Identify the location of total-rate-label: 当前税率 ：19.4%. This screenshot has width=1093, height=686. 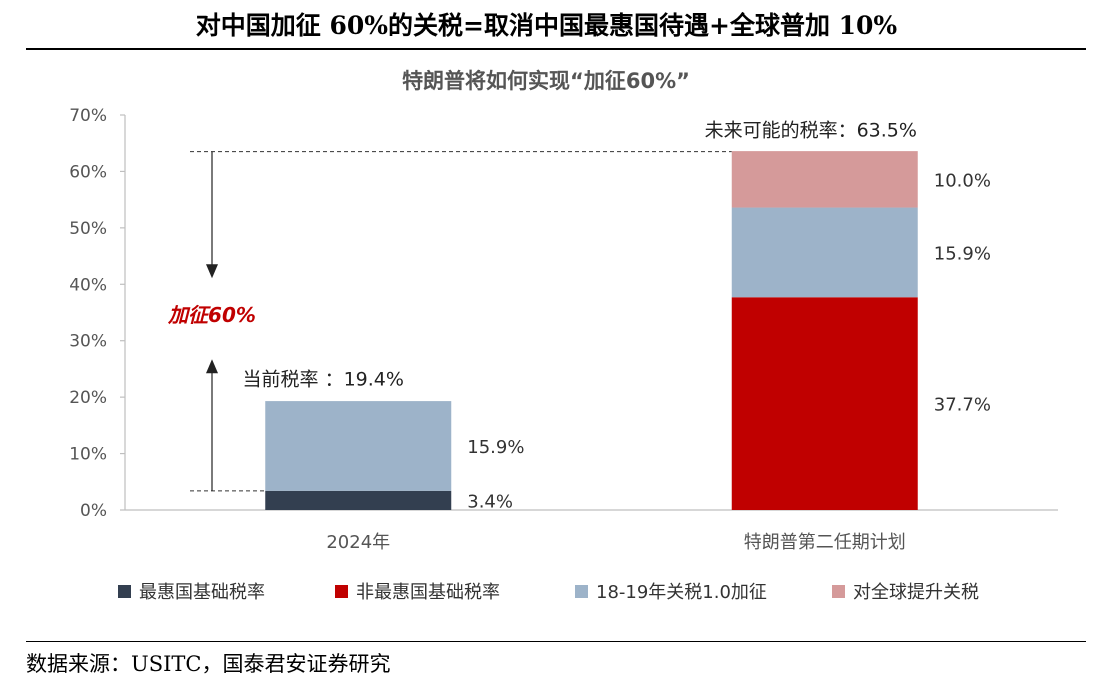
(323, 380).